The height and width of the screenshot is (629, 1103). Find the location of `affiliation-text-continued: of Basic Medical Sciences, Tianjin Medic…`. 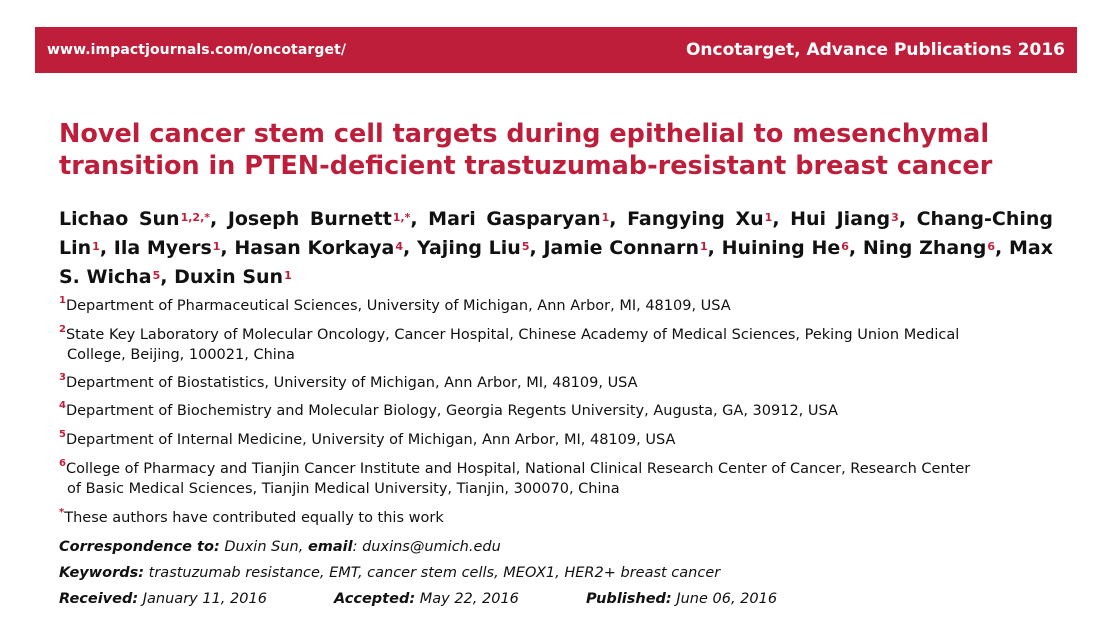

affiliation-text-continued: of Basic Medical Sciences, Tianjin Medic… is located at coordinates (343, 489).